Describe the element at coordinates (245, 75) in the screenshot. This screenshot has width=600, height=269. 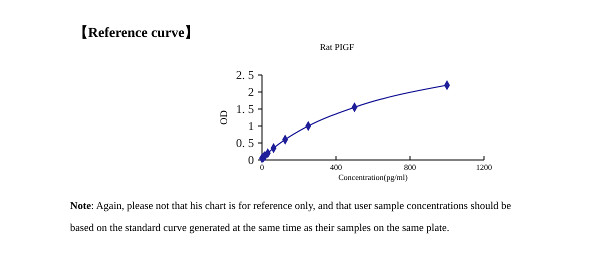
I see `y-tick-label: 2. 5` at that location.